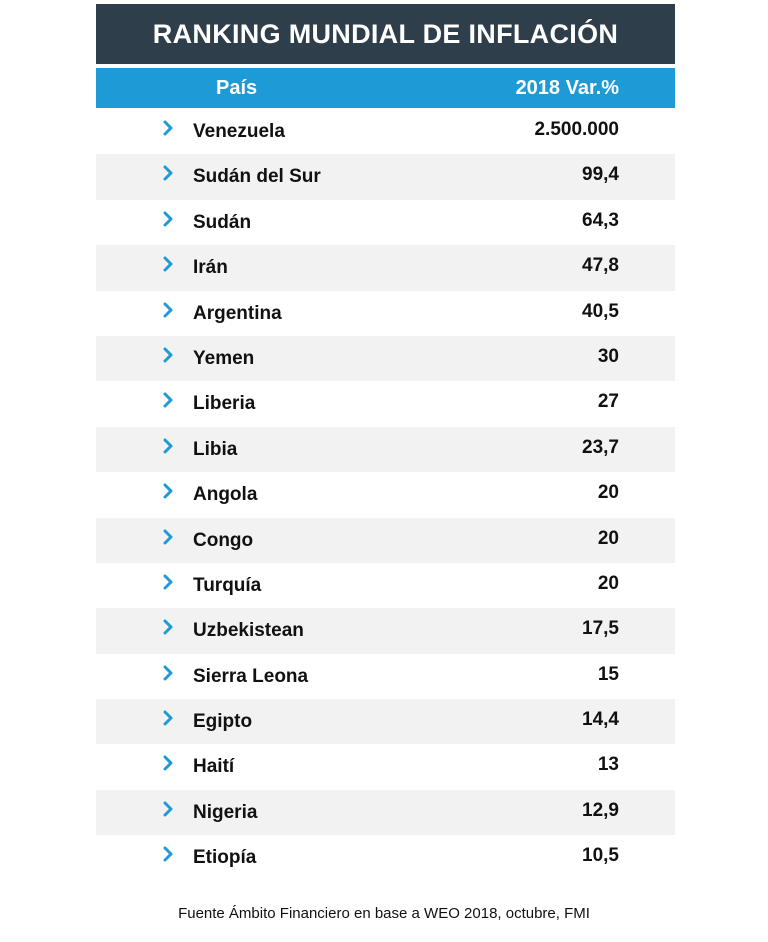  I want to click on table-row: Uzbekistean 17,5, so click(385, 631).